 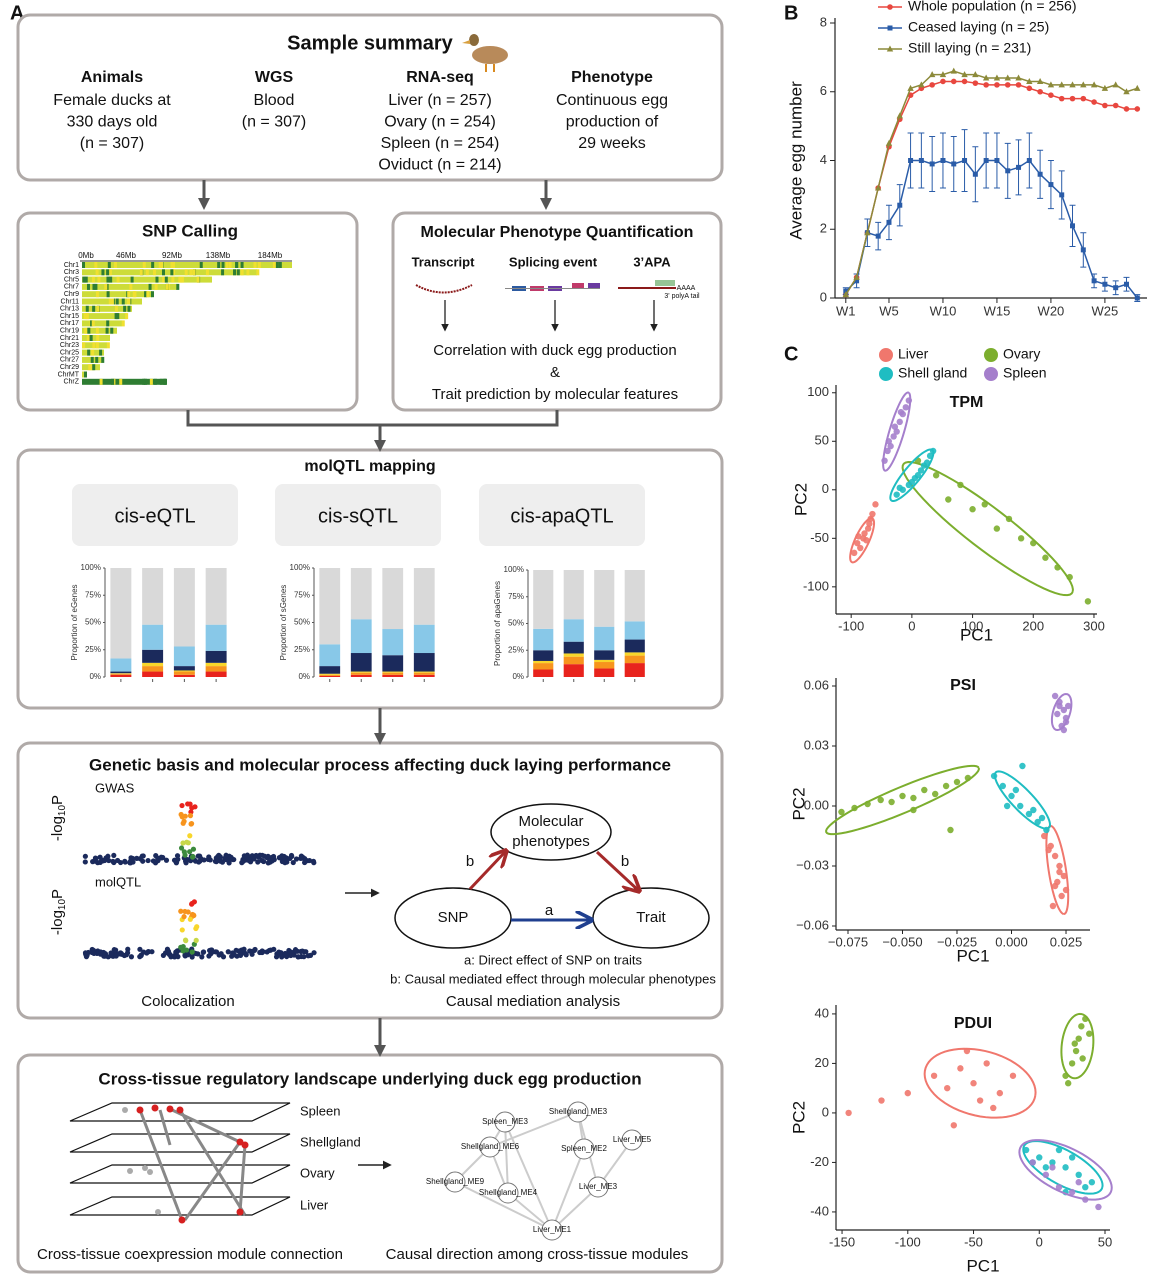 What do you see at coordinates (612, 122) in the screenshot?
I see `column-line: production of` at bounding box center [612, 122].